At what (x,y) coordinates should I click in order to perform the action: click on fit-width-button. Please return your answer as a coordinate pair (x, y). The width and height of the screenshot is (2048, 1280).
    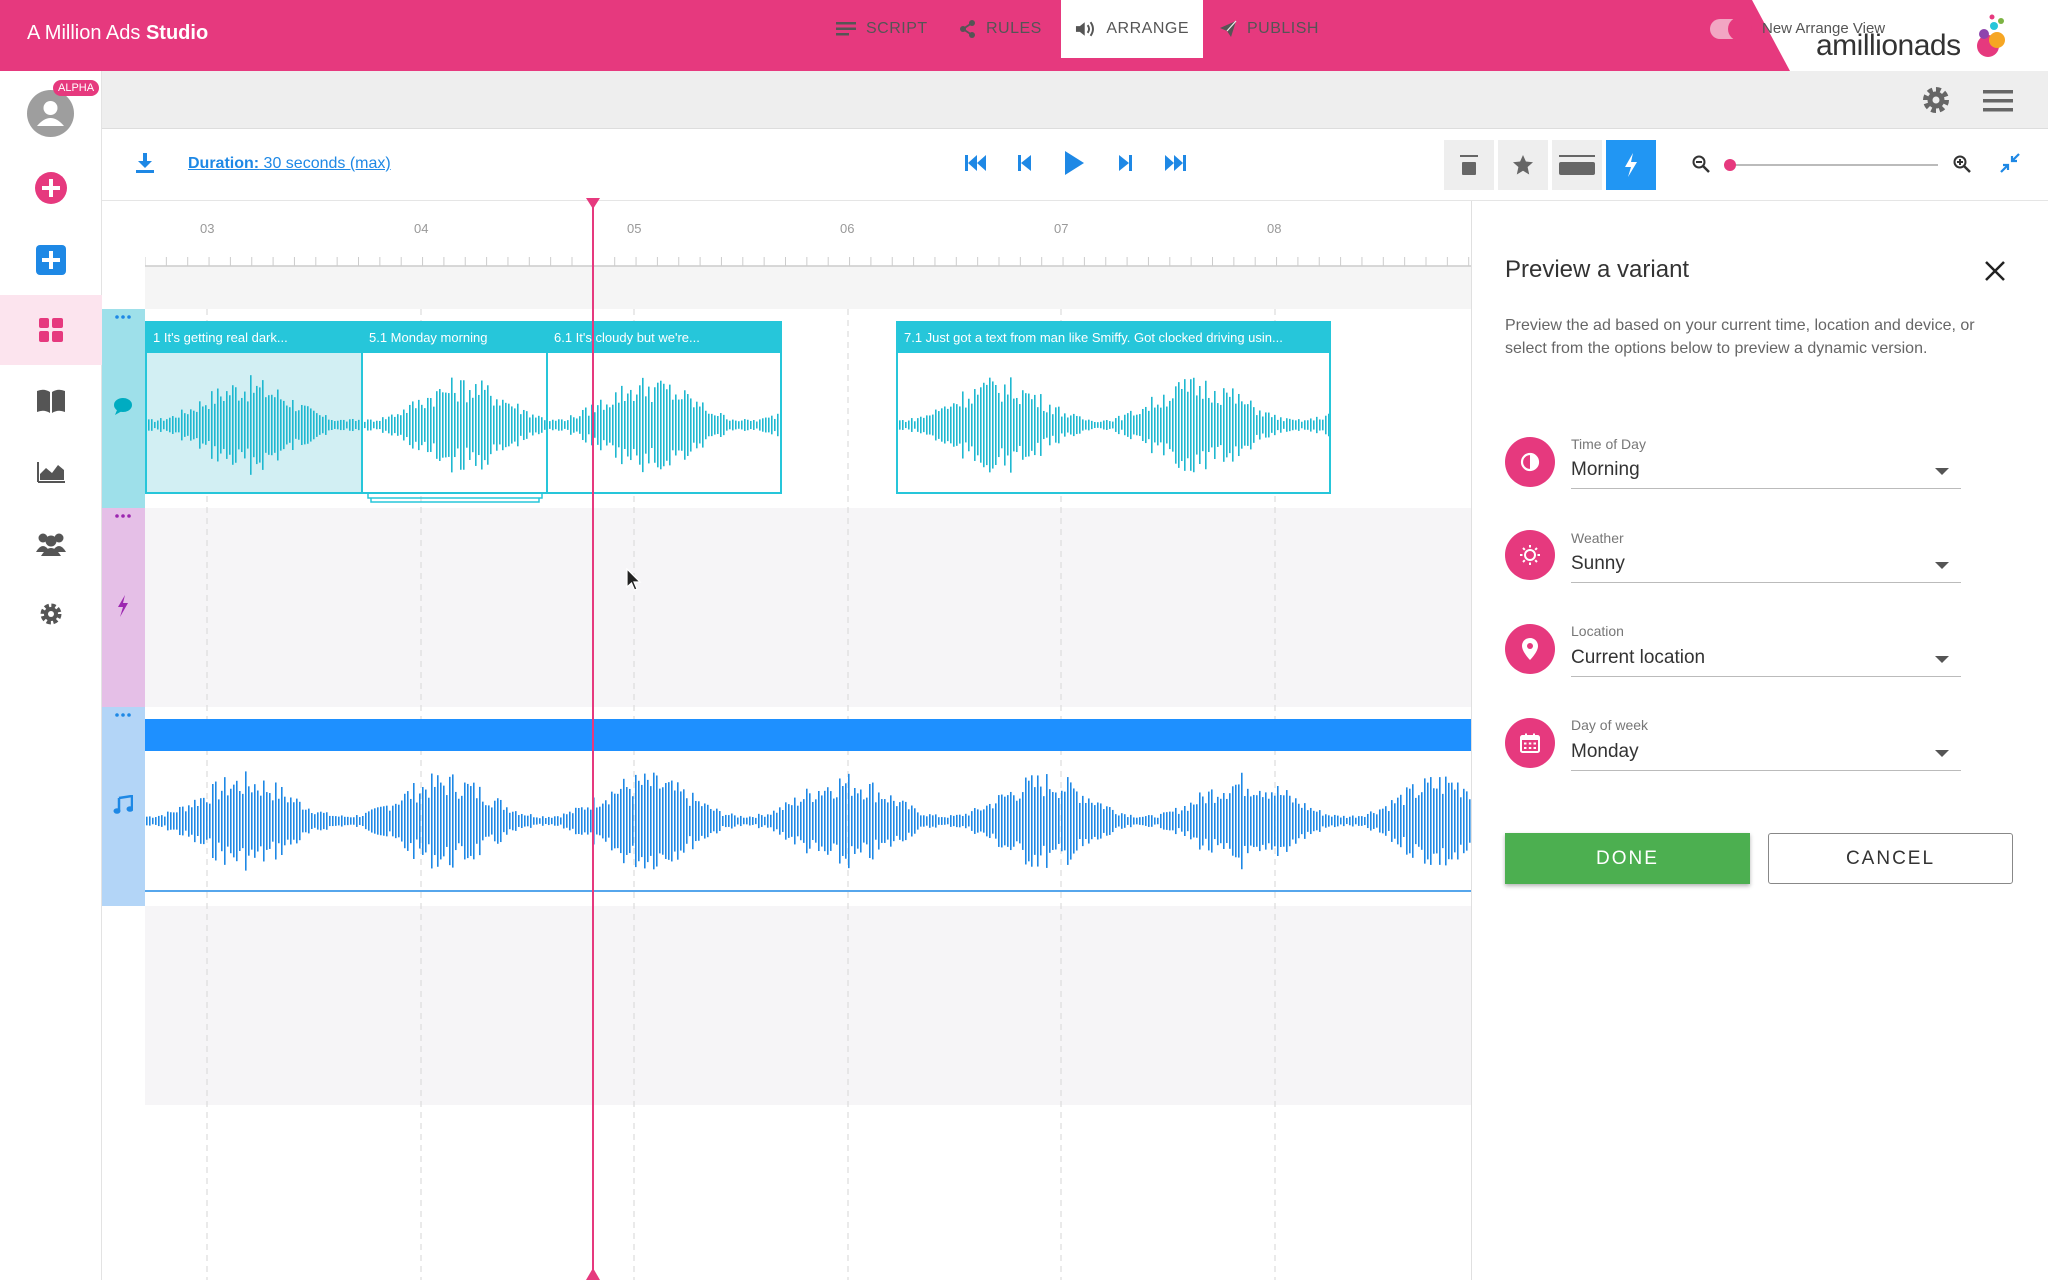
    Looking at the image, I should click on (1577, 165).